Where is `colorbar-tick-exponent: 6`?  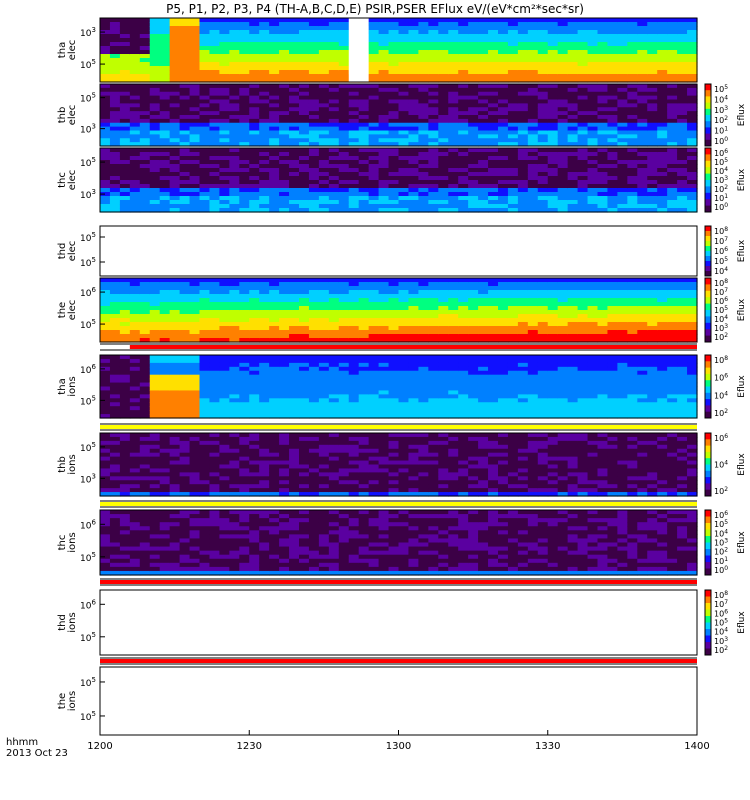
colorbar-tick-exponent: 6 is located at coordinates (726, 299).